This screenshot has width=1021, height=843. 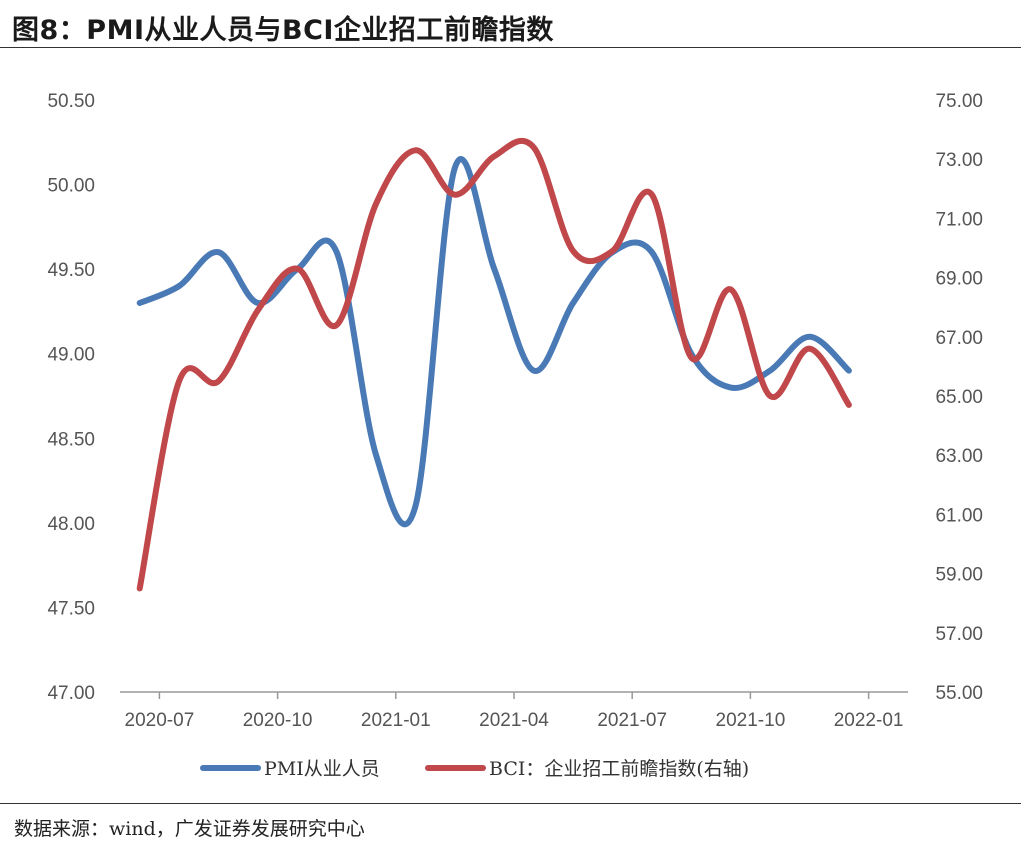 I want to click on x-tick-label: 2020-07, so click(x=160, y=720).